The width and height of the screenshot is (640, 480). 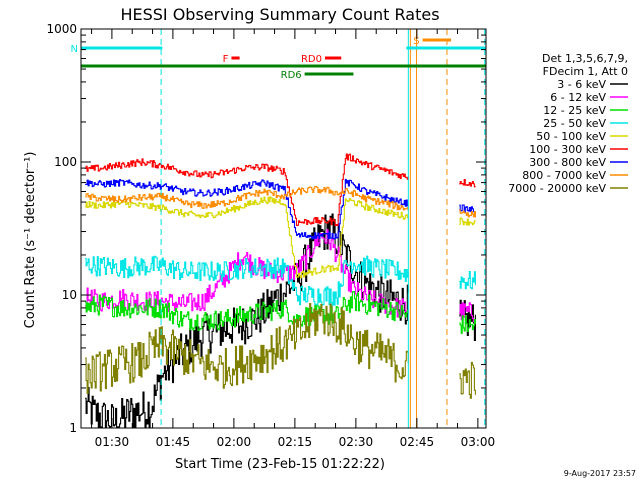 I want to click on flag-label-n: N, so click(x=74, y=49).